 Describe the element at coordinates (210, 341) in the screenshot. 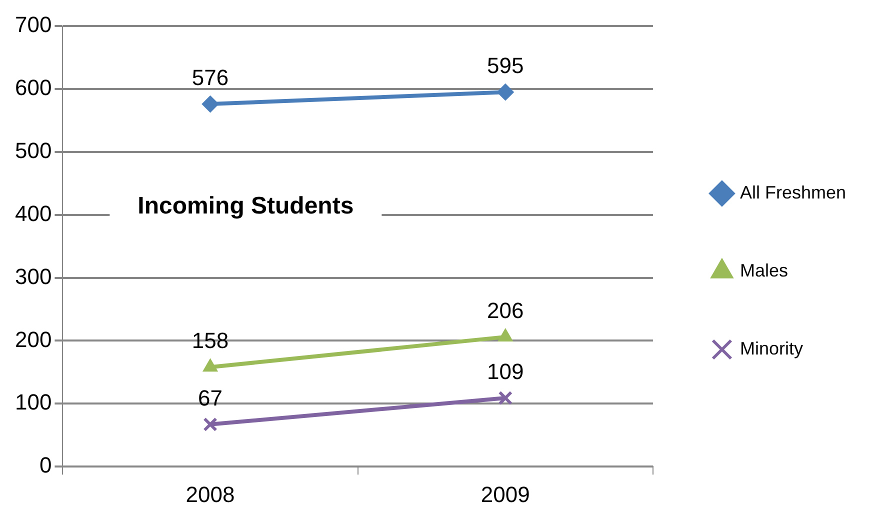

I see `data-label: 158` at that location.